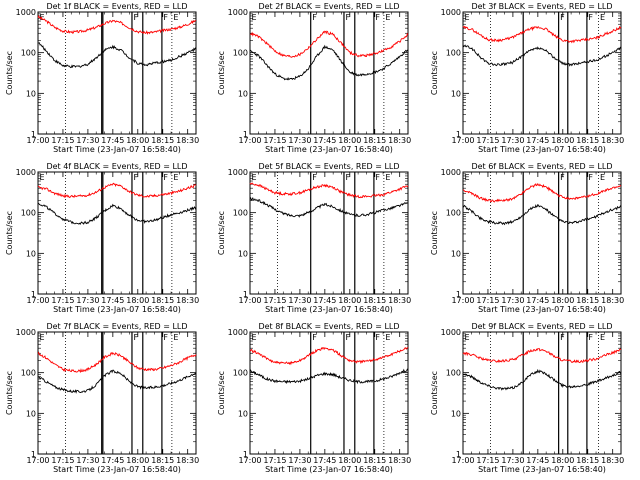 The image size is (640, 480). Describe the element at coordinates (328, 6) in the screenshot. I see `chart-title: Det 2f BLACK = Events, RED = LLD` at that location.